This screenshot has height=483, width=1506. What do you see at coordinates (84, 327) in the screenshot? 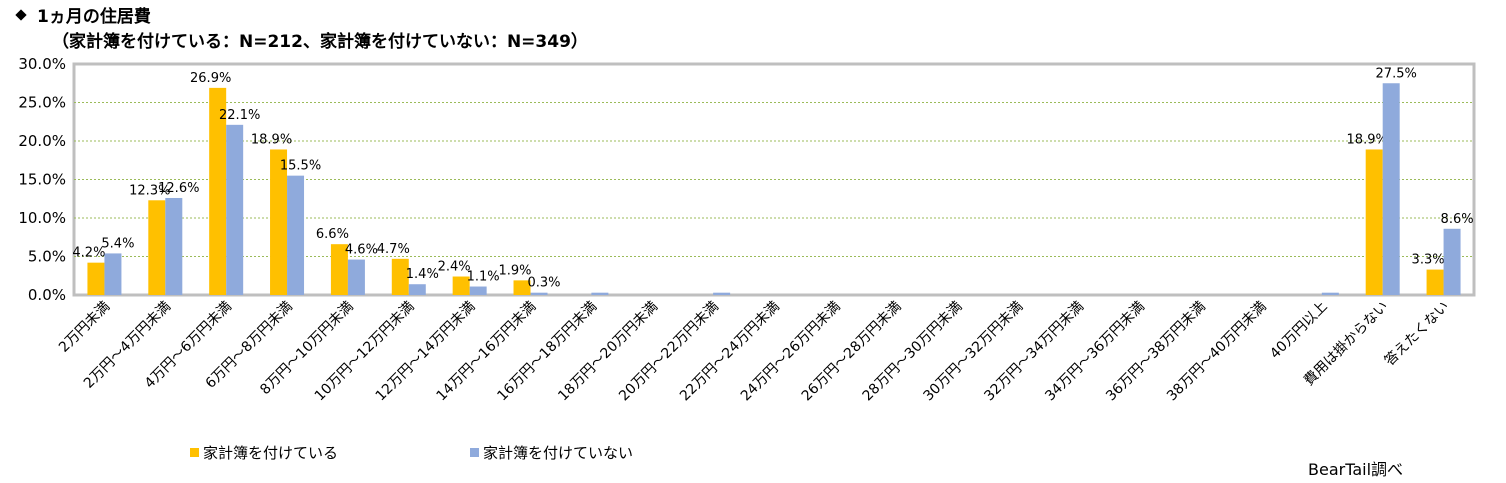
I see `x-tick-label: 2万円未満` at bounding box center [84, 327].